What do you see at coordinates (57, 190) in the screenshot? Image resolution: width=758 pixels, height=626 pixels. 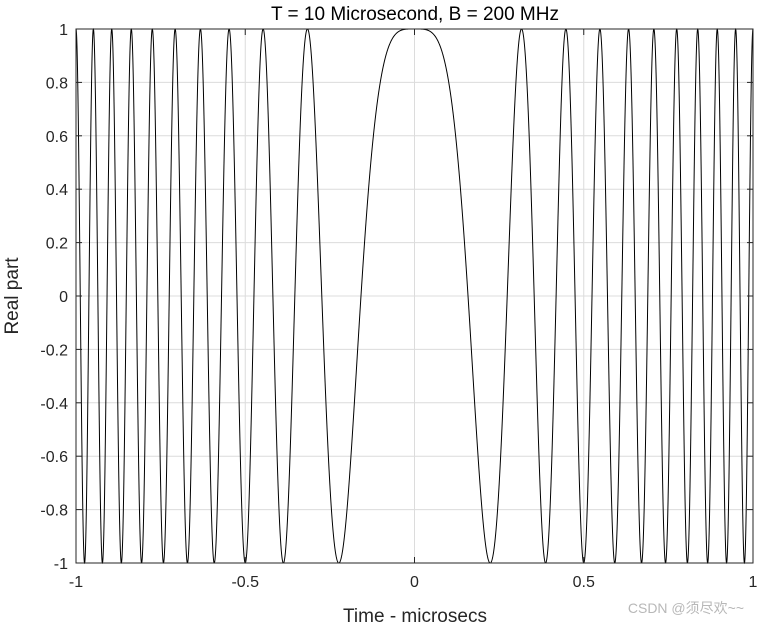 I see `y-tick-label: 0.4` at bounding box center [57, 190].